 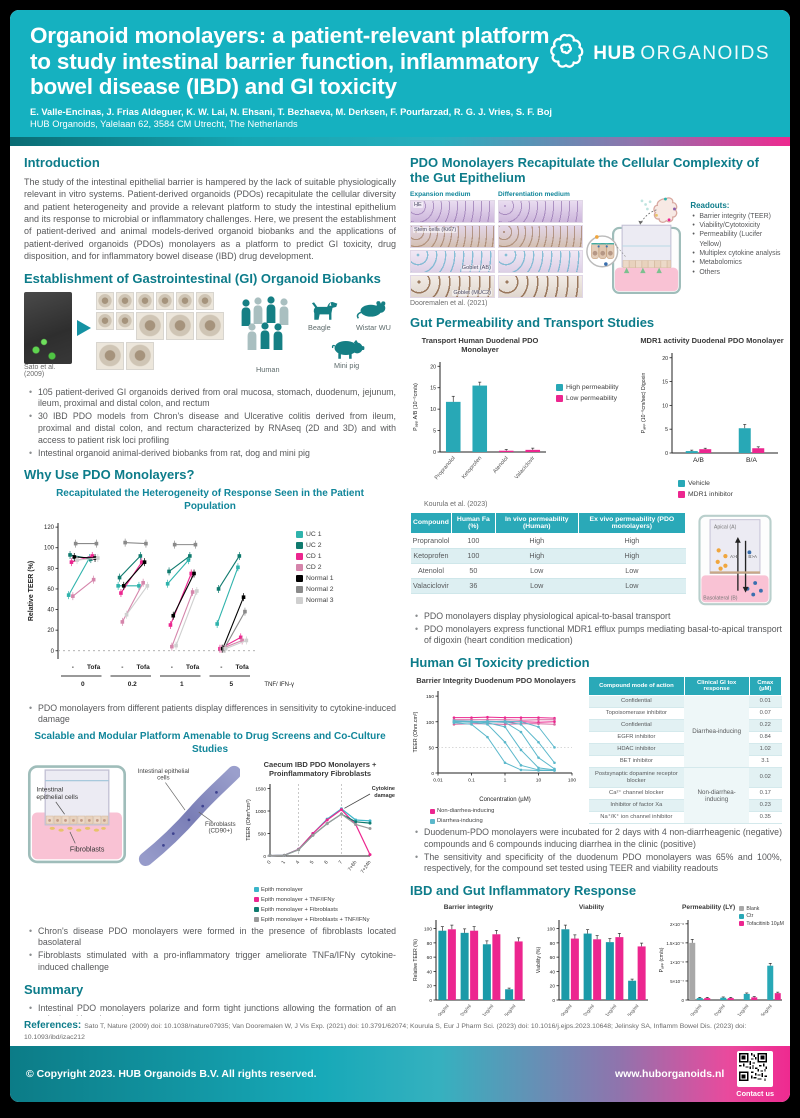 I want to click on table-header: Clinical GI tox response, so click(x=716, y=686).